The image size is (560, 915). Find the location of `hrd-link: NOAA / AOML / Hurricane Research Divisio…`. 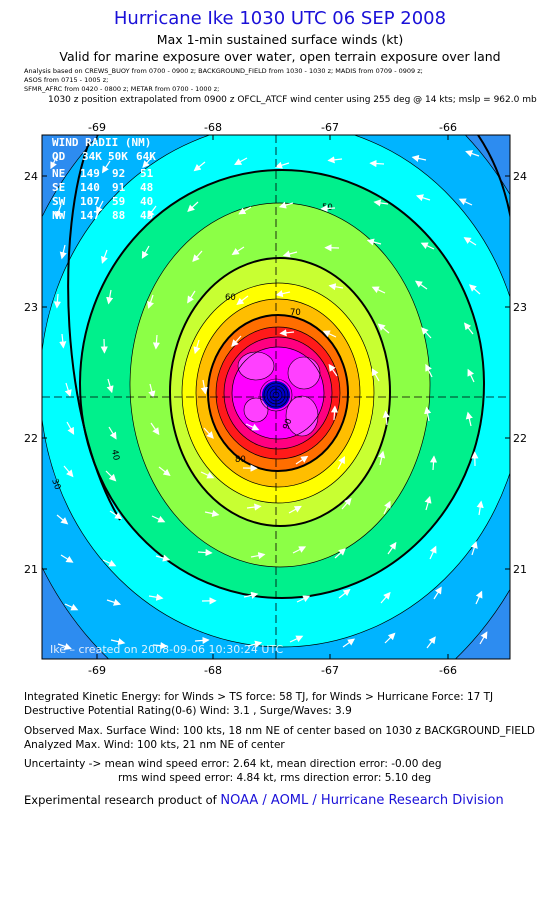

hrd-link: NOAA / AOML / Hurricane Research Divisio… is located at coordinates (362, 800).